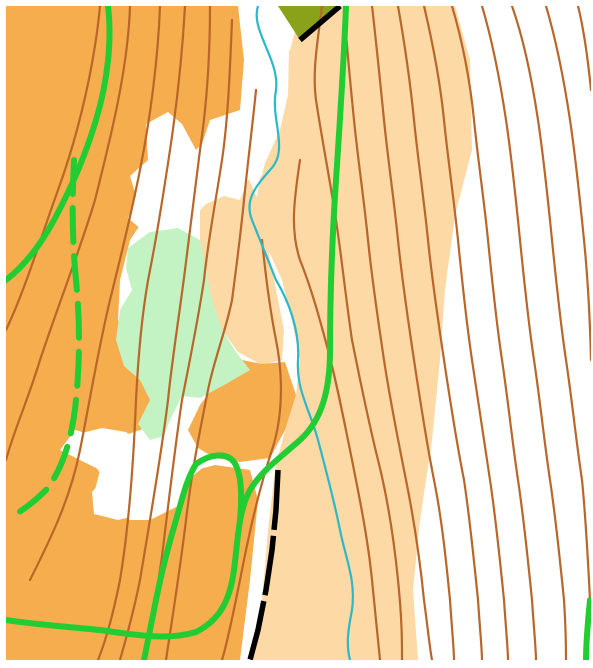  I want to click on dark-open-land-mid, so click(242, 410).